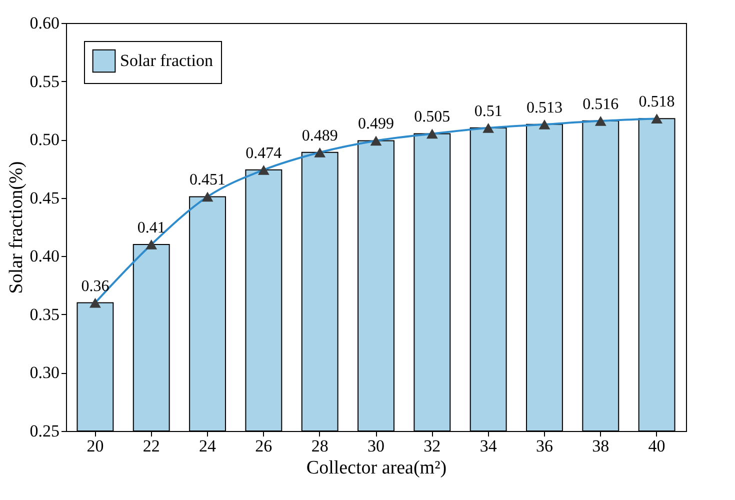 Image resolution: width=735 pixels, height=500 pixels. I want to click on data-label: 0.451, so click(208, 180).